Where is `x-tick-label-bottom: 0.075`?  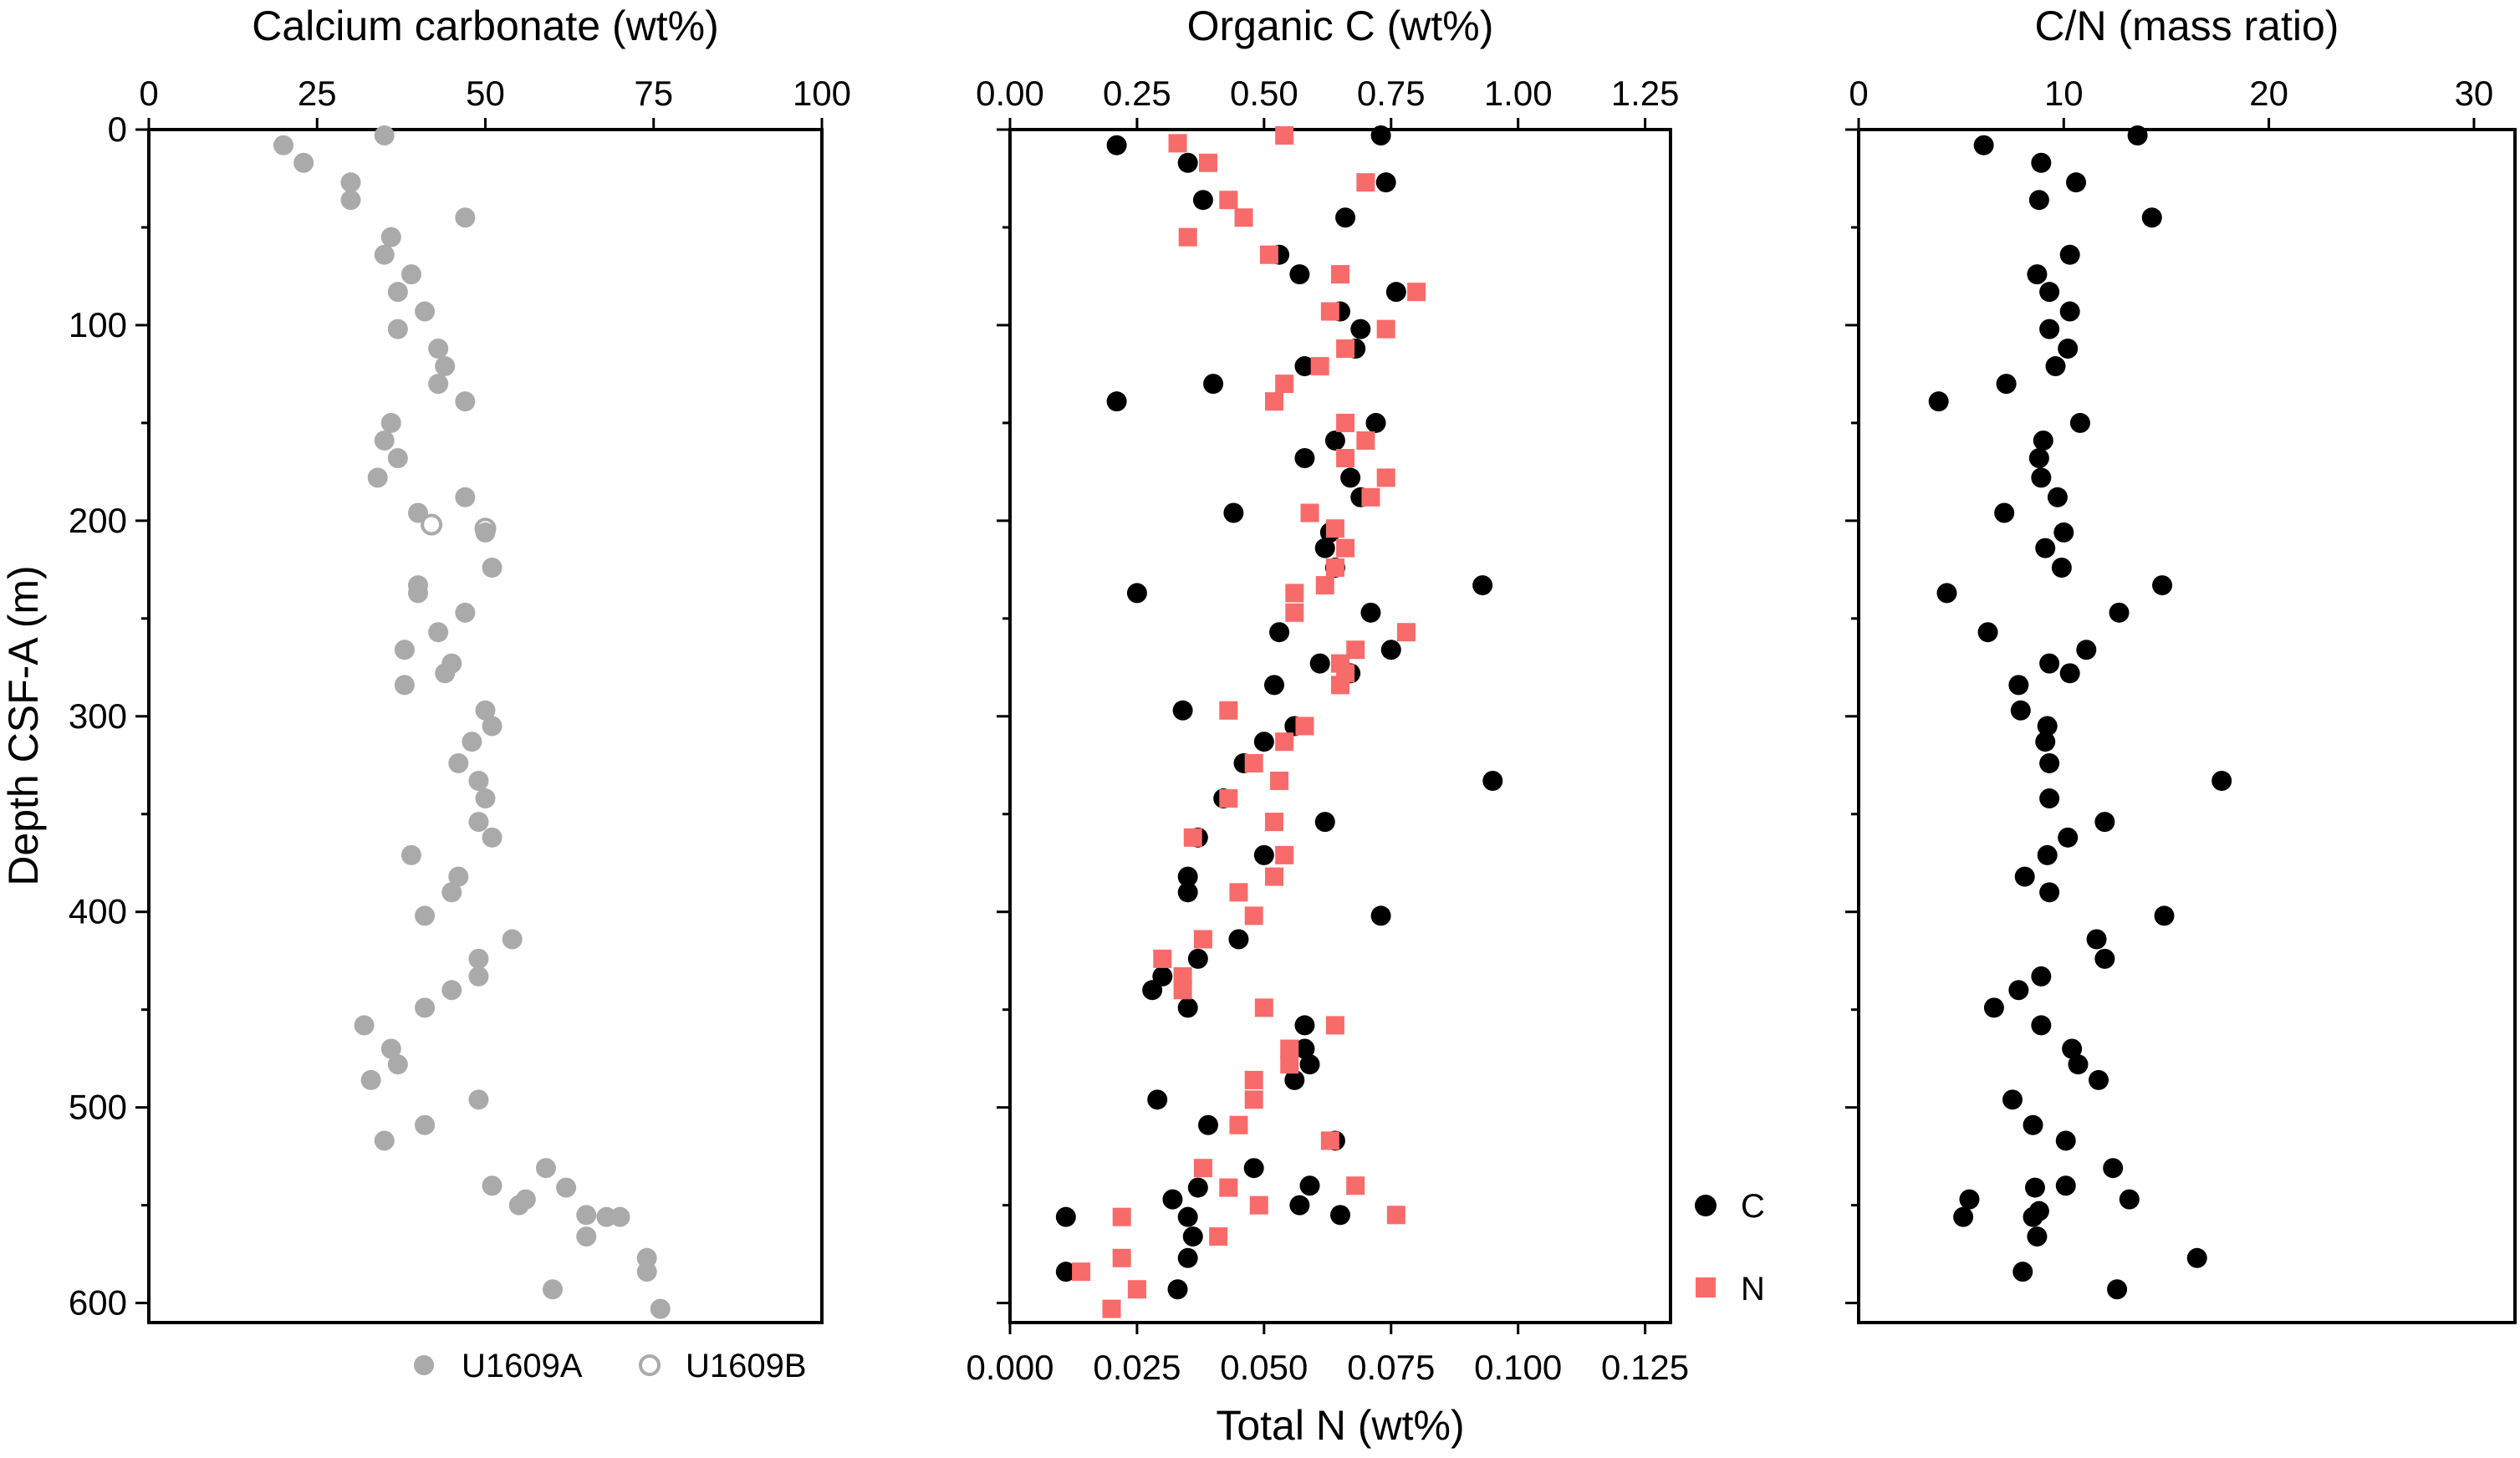 x-tick-label-bottom: 0.075 is located at coordinates (1391, 1367).